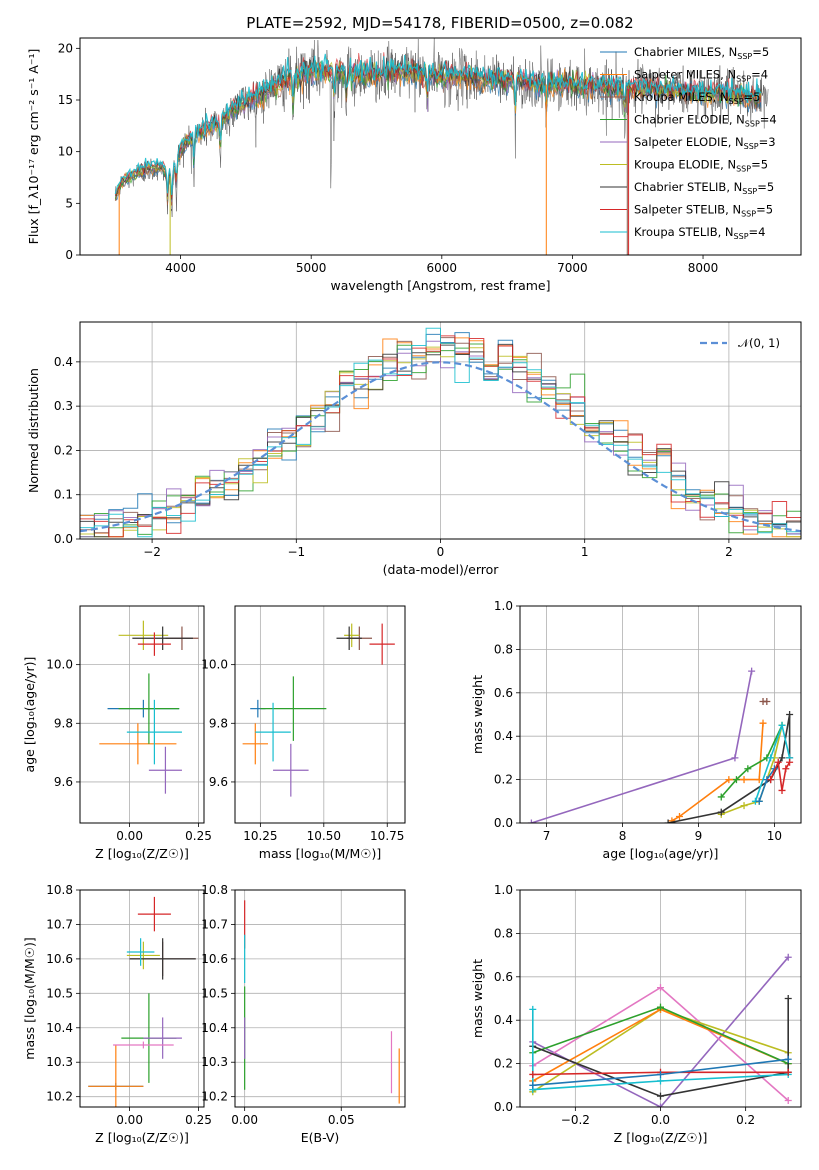 Image resolution: width=819 pixels, height=1170 pixels. Describe the element at coordinates (745, 1120) in the screenshot. I see `x-tick-label: 0.2` at that location.